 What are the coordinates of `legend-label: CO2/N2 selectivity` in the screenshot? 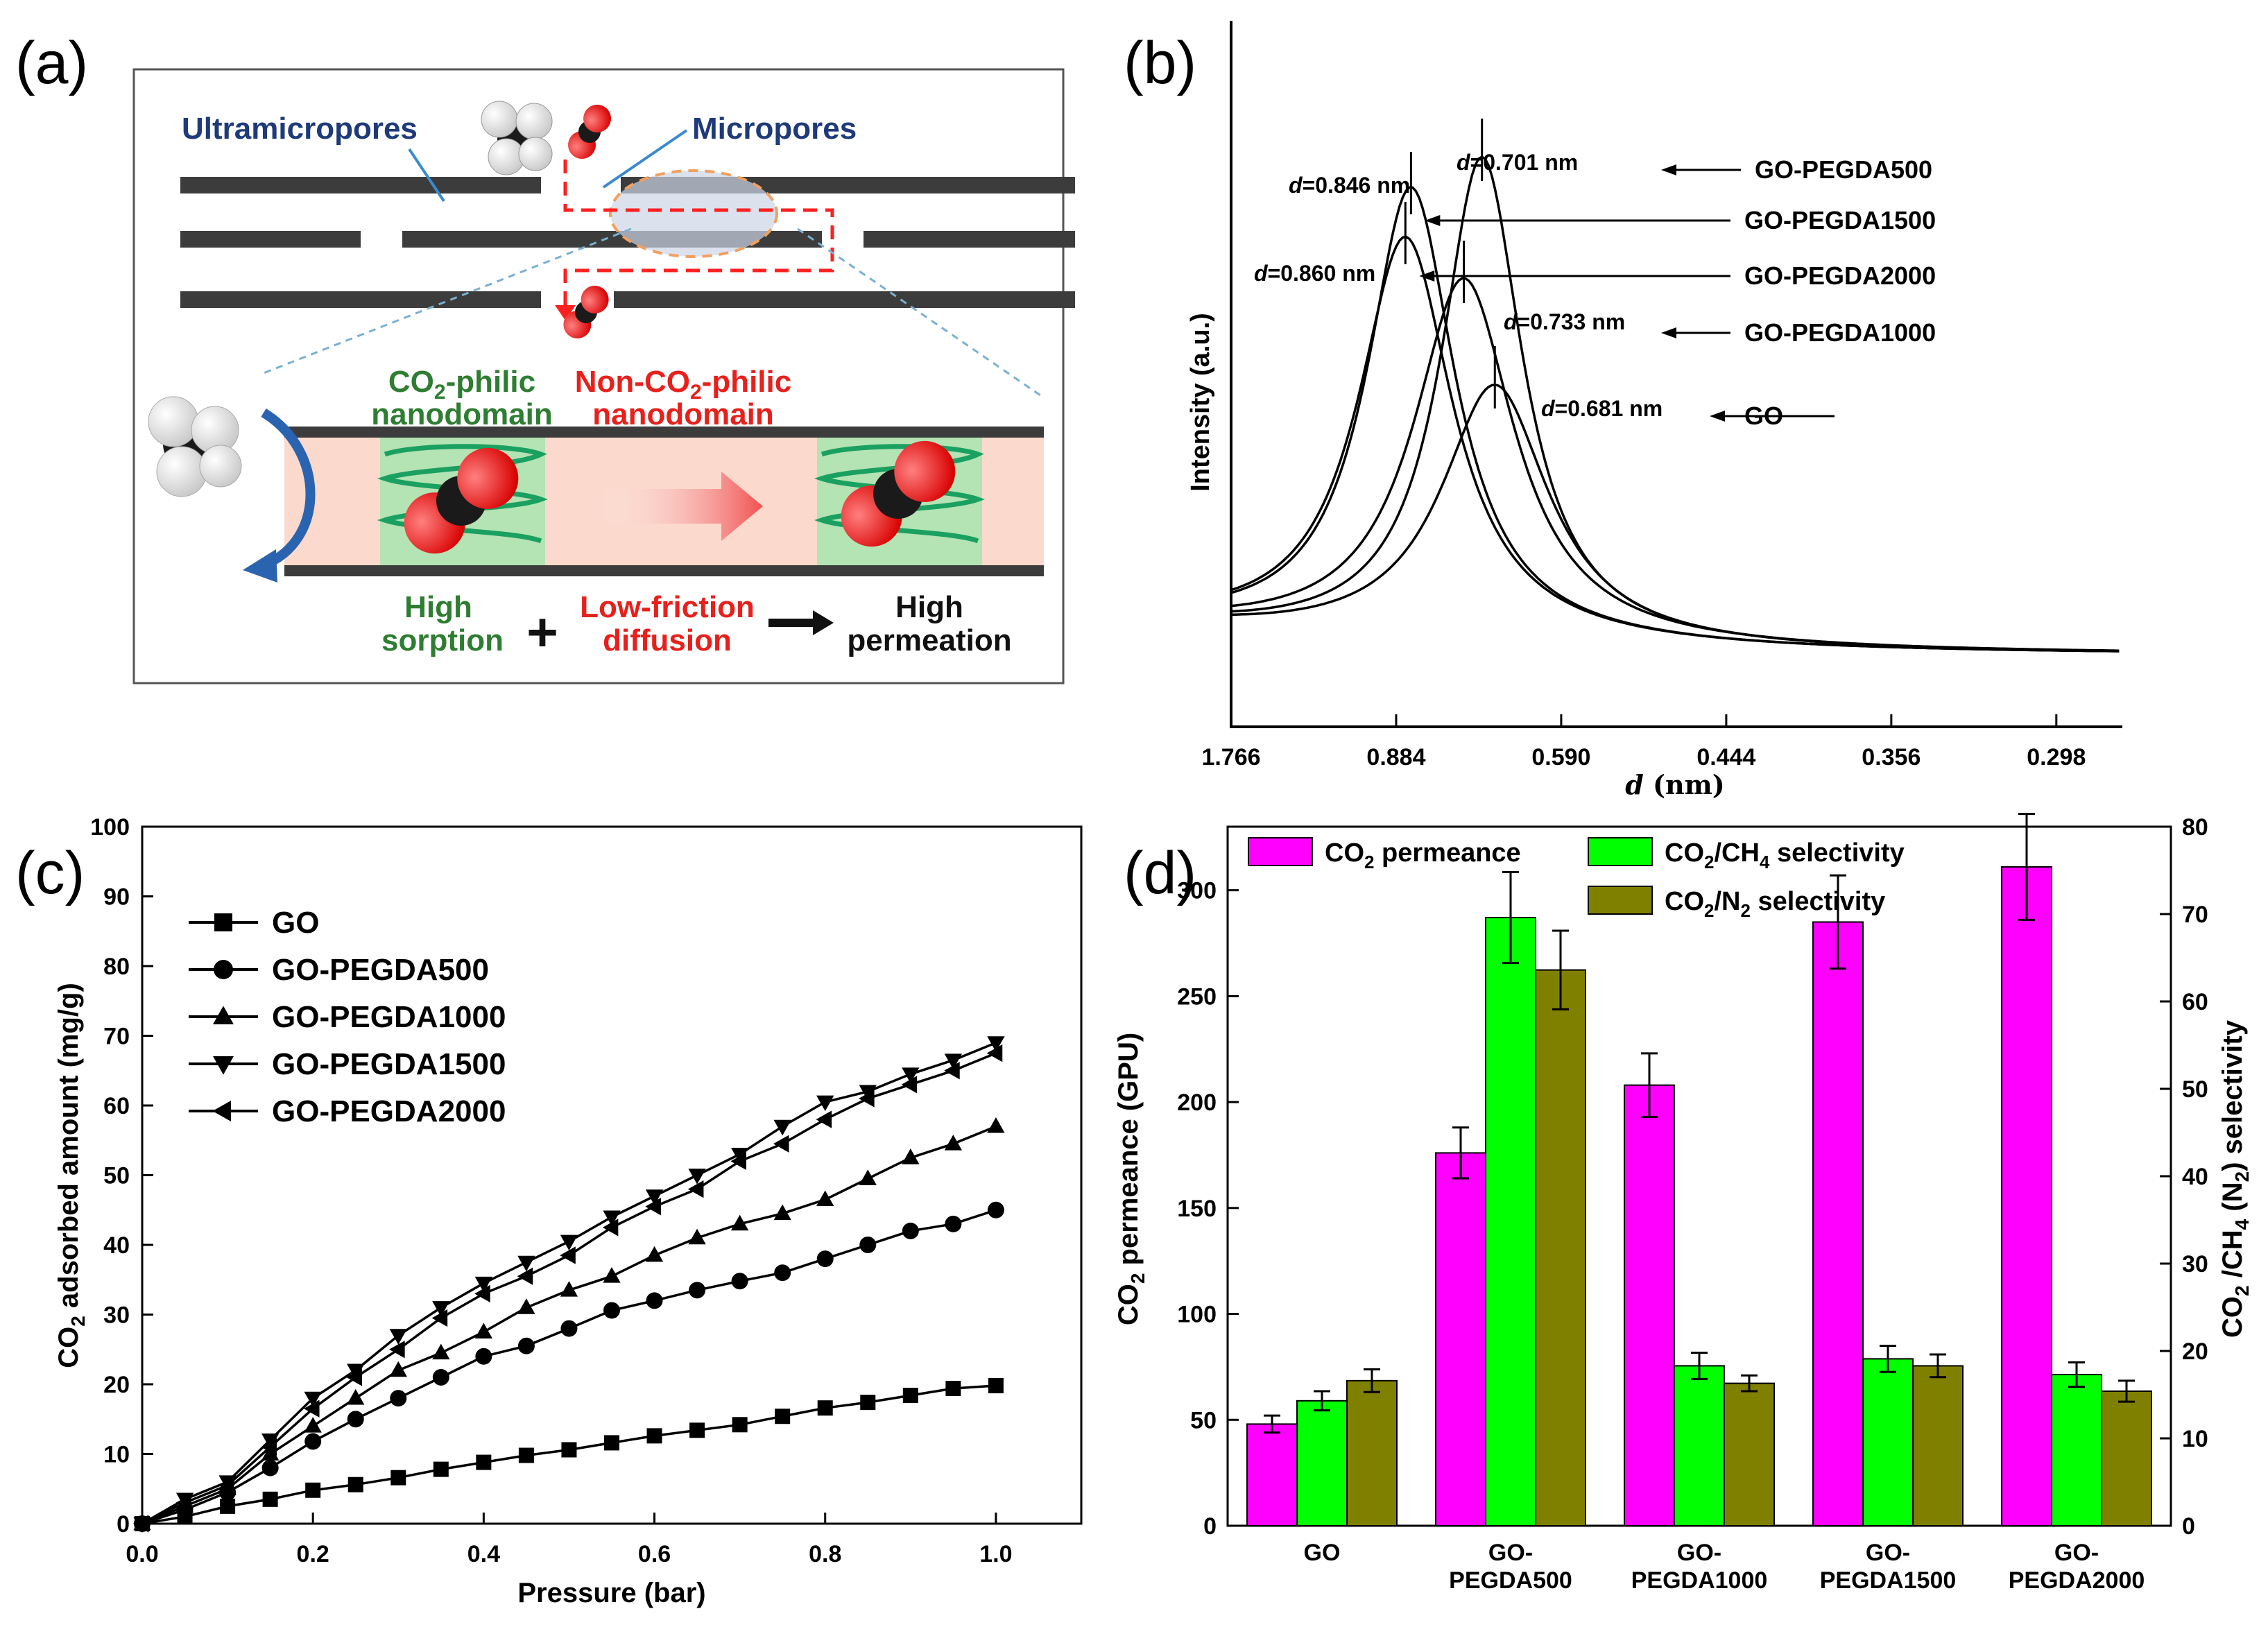 It's located at (1775, 904).